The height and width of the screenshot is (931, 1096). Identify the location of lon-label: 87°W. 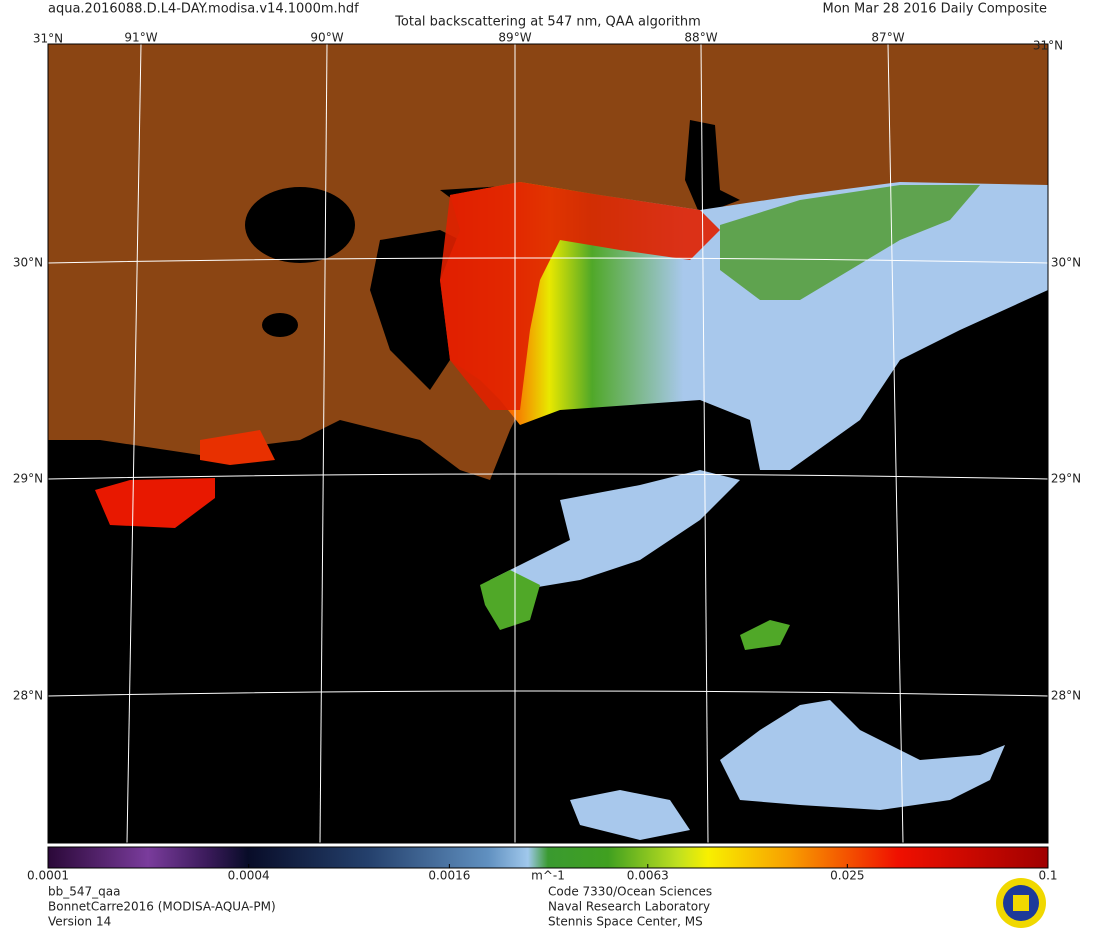
(887, 38).